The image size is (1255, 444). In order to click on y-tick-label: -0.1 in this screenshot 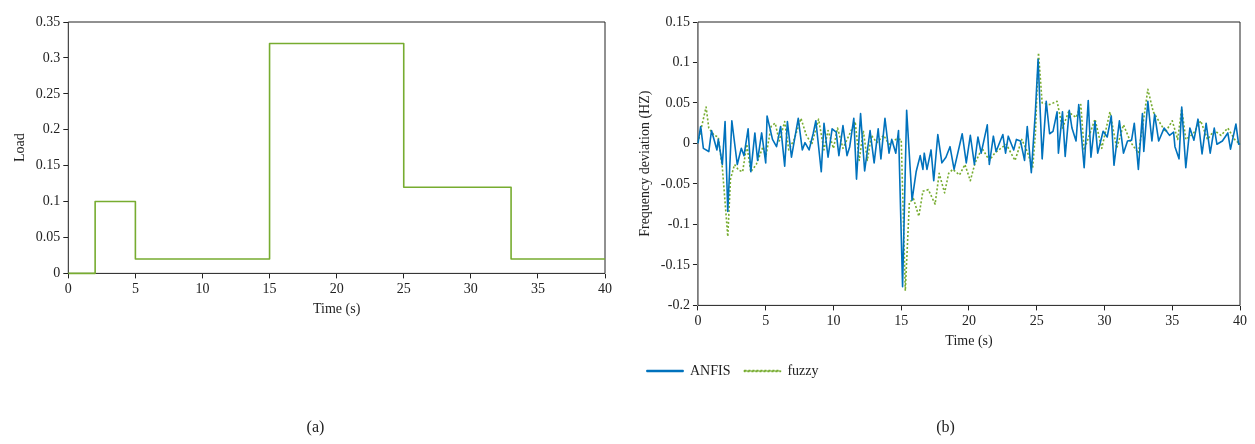, I will do `click(678, 224)`.